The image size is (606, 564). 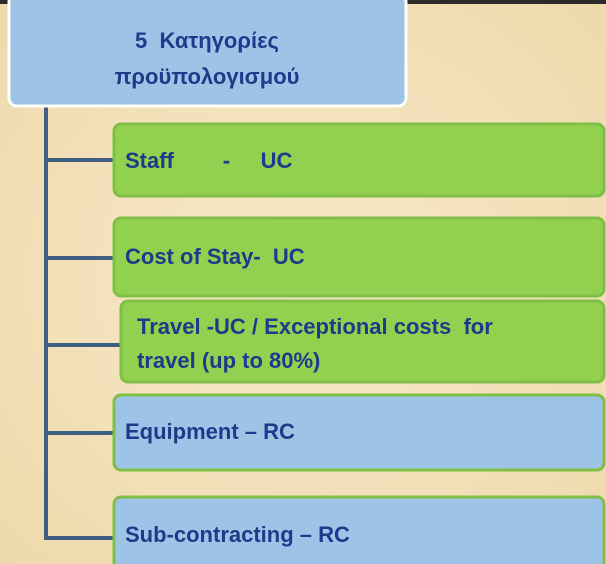 I want to click on root-label: 5 Κατηγορίες, so click(x=207, y=40).